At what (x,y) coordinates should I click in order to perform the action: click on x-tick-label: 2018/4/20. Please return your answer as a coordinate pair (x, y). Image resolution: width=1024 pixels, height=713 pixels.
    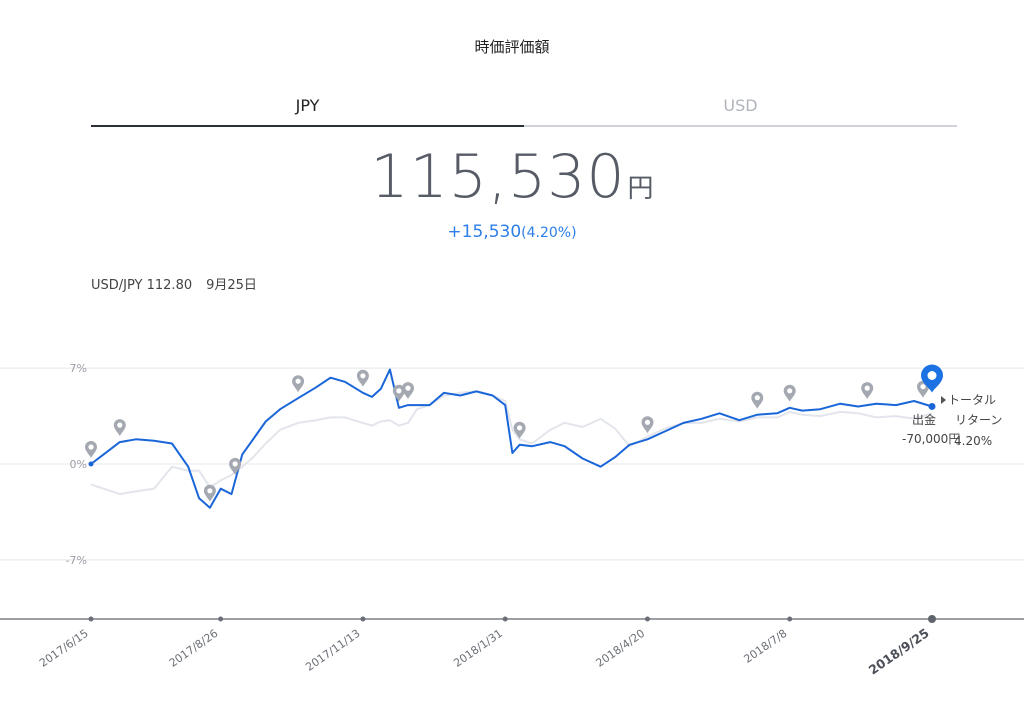
    Looking at the image, I should click on (621, 648).